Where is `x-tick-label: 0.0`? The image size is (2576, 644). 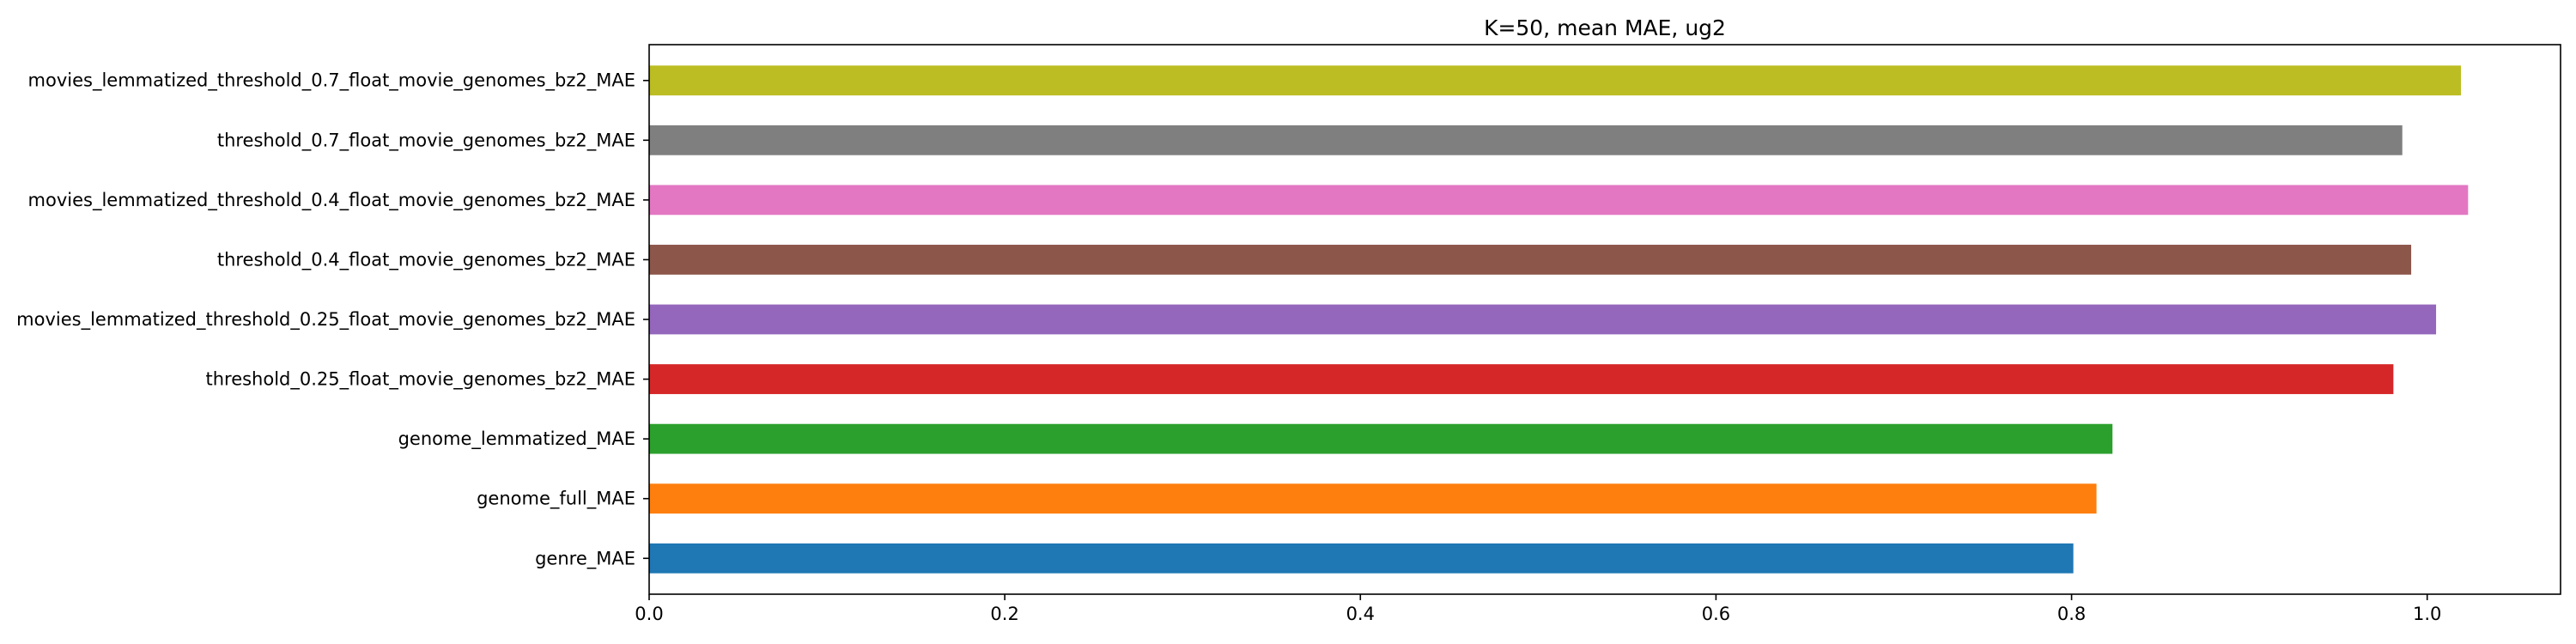
x-tick-label: 0.0 is located at coordinates (649, 614).